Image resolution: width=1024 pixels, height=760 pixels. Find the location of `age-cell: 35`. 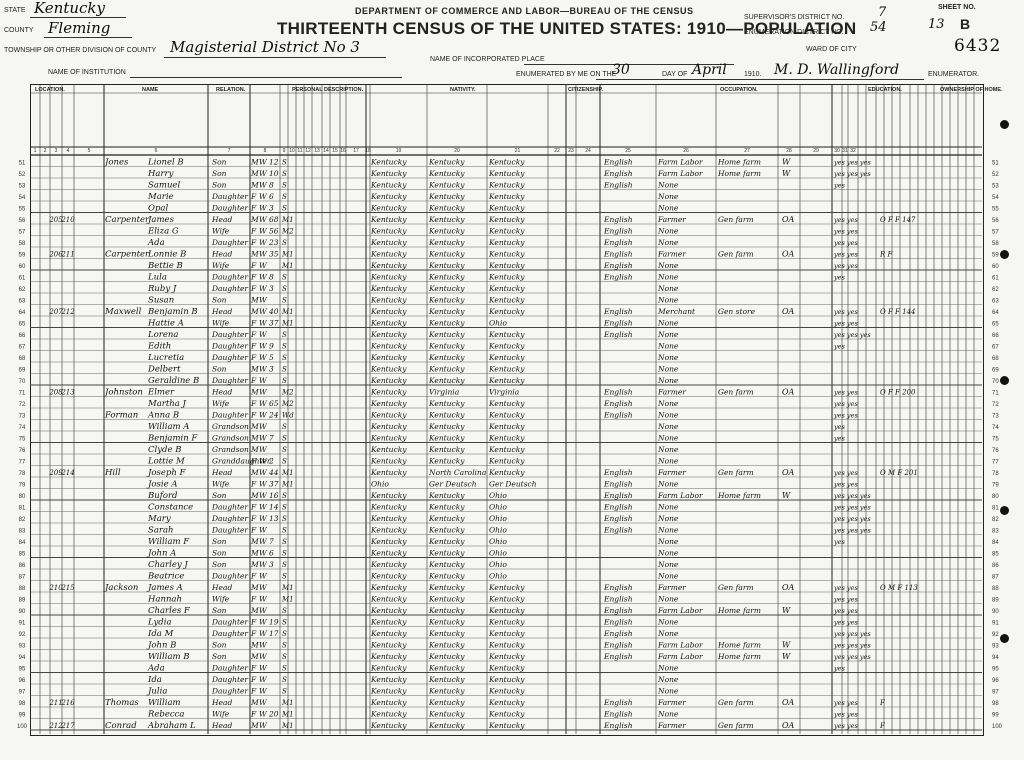

age-cell: 35 is located at coordinates (274, 253).